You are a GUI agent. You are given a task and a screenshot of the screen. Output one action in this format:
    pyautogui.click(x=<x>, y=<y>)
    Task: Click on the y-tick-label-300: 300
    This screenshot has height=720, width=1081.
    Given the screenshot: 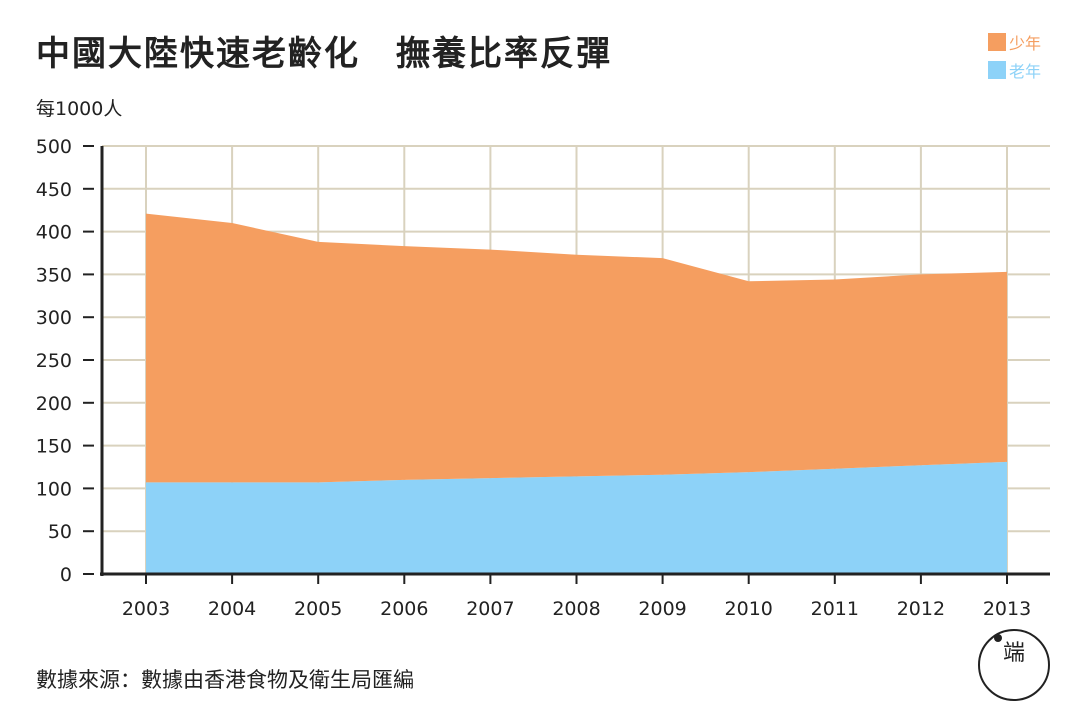 What is the action you would take?
    pyautogui.click(x=54, y=318)
    